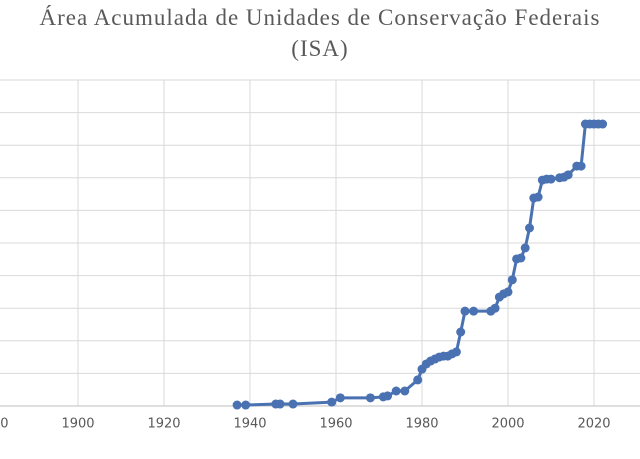 The width and height of the screenshot is (640, 459). I want to click on x-tick-label: 1920, so click(163, 424).